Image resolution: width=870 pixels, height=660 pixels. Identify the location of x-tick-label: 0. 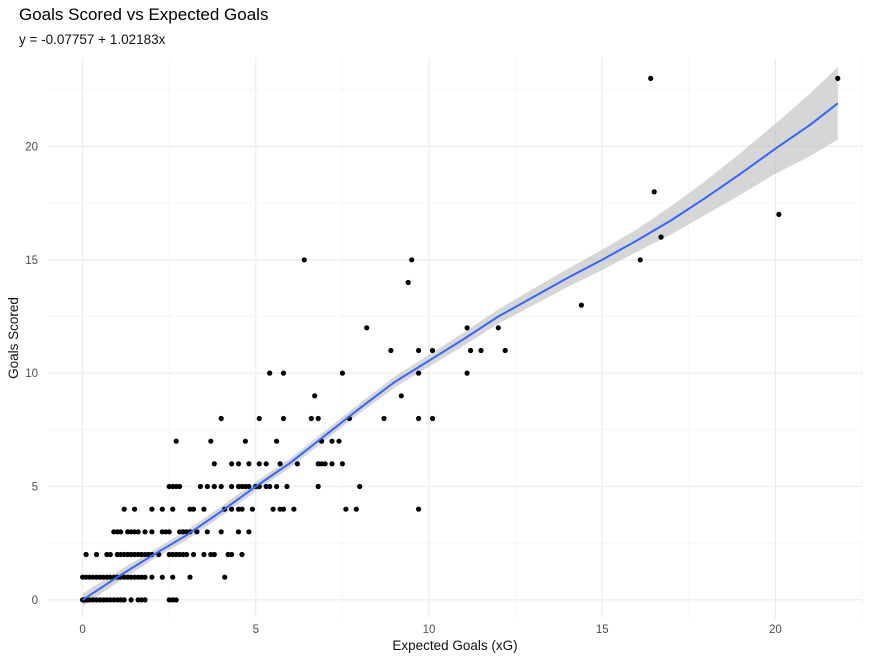
(82, 630).